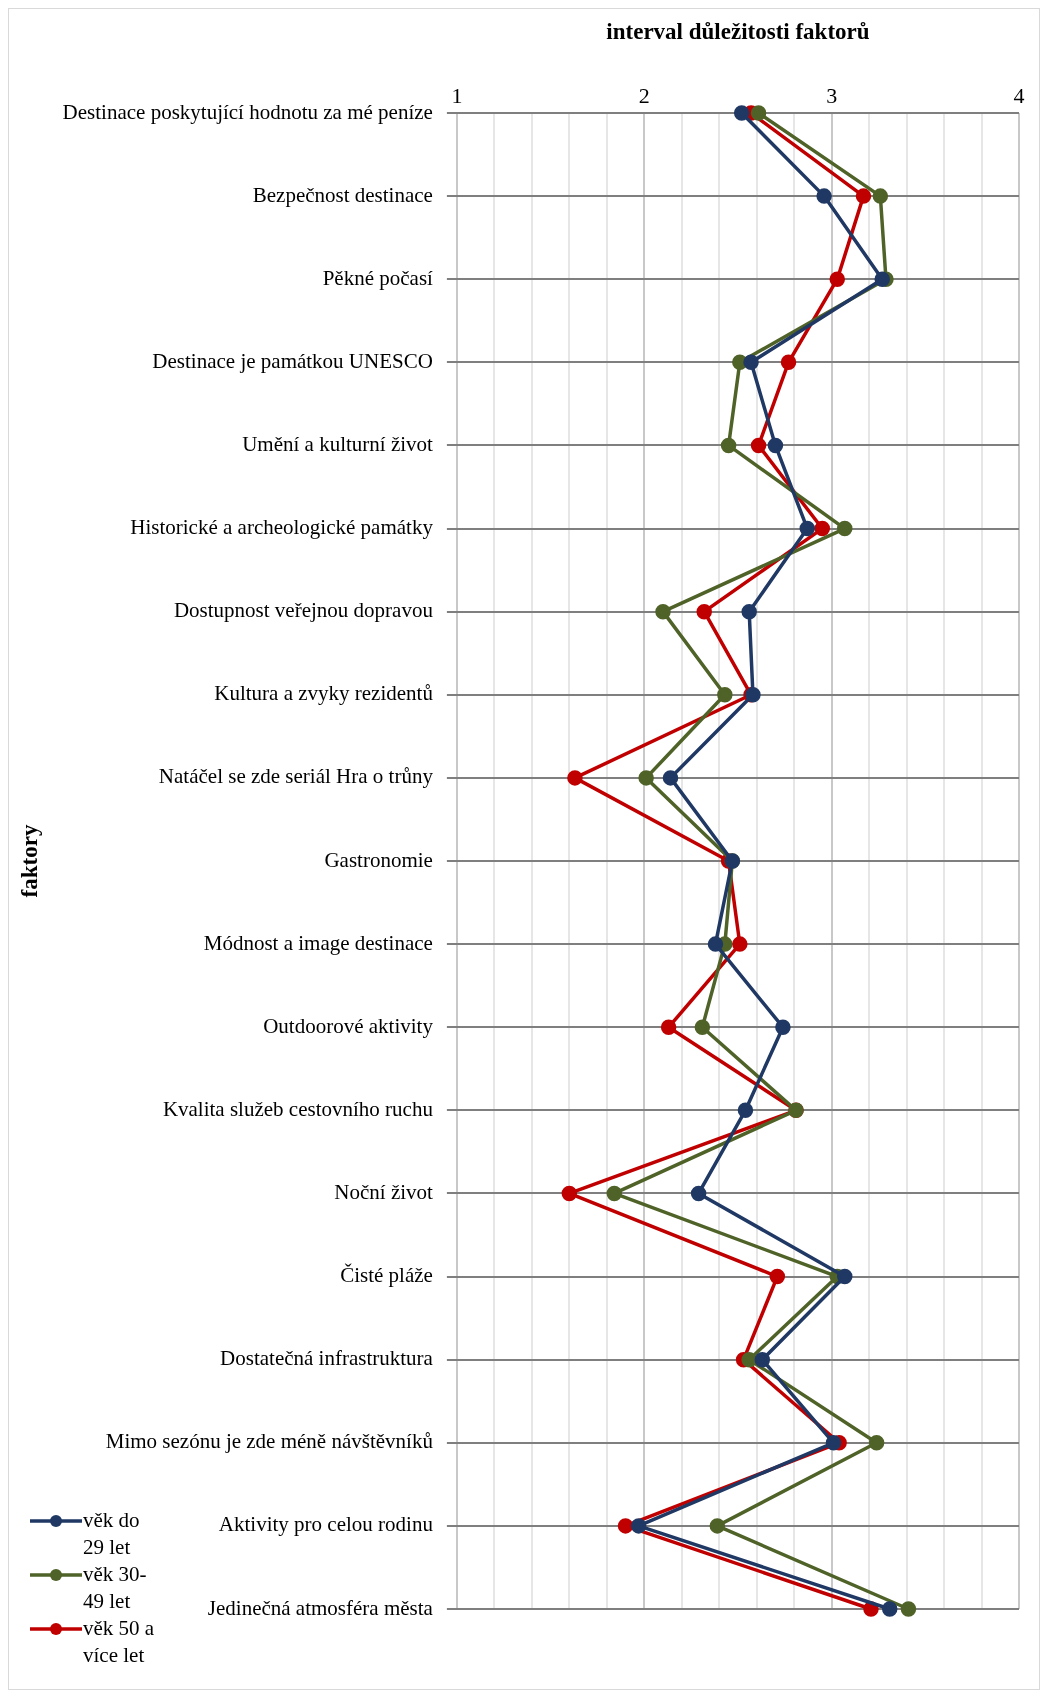 The height and width of the screenshot is (1699, 1046). I want to click on y-tick-label: Noční život, so click(384, 1191).